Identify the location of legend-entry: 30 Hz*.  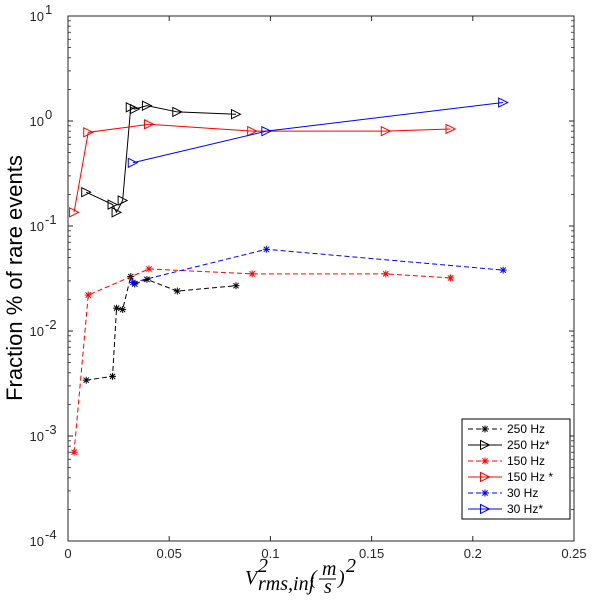
(505, 509).